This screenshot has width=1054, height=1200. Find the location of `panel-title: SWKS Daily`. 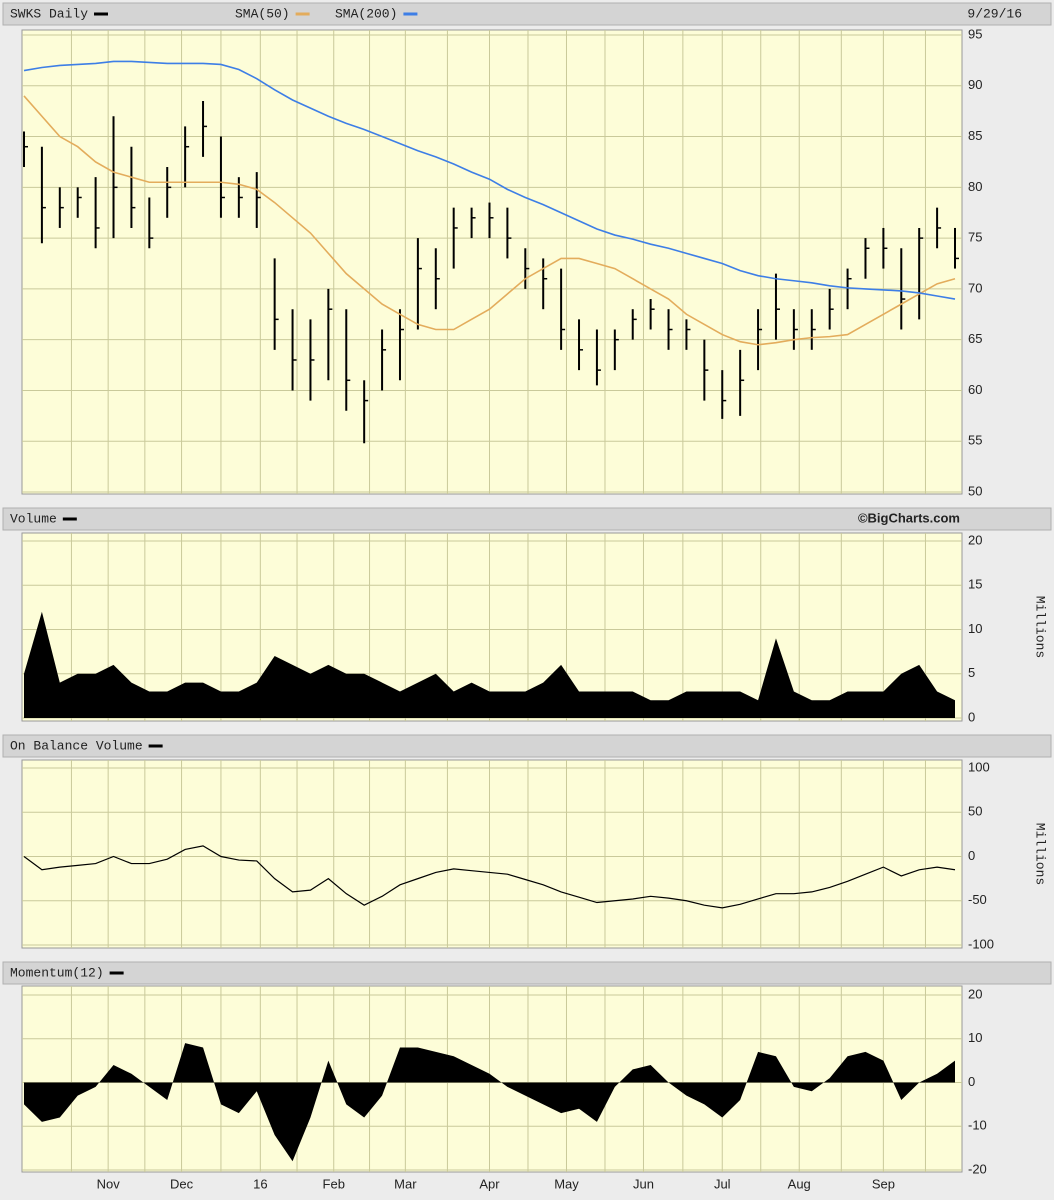

panel-title: SWKS Daily is located at coordinates (49, 13).